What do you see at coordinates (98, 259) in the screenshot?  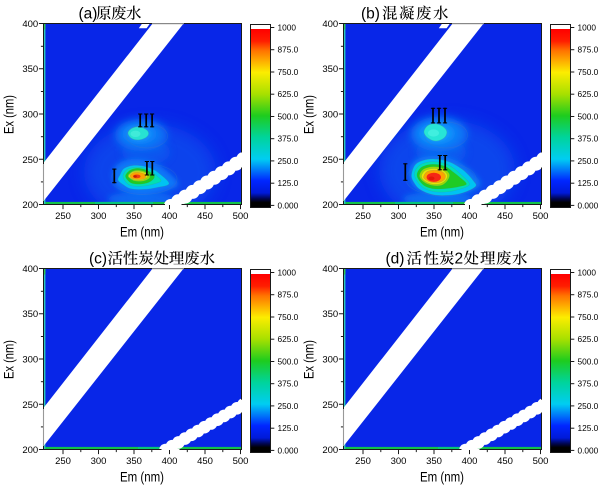 I see `svg-text: (c)` at bounding box center [98, 259].